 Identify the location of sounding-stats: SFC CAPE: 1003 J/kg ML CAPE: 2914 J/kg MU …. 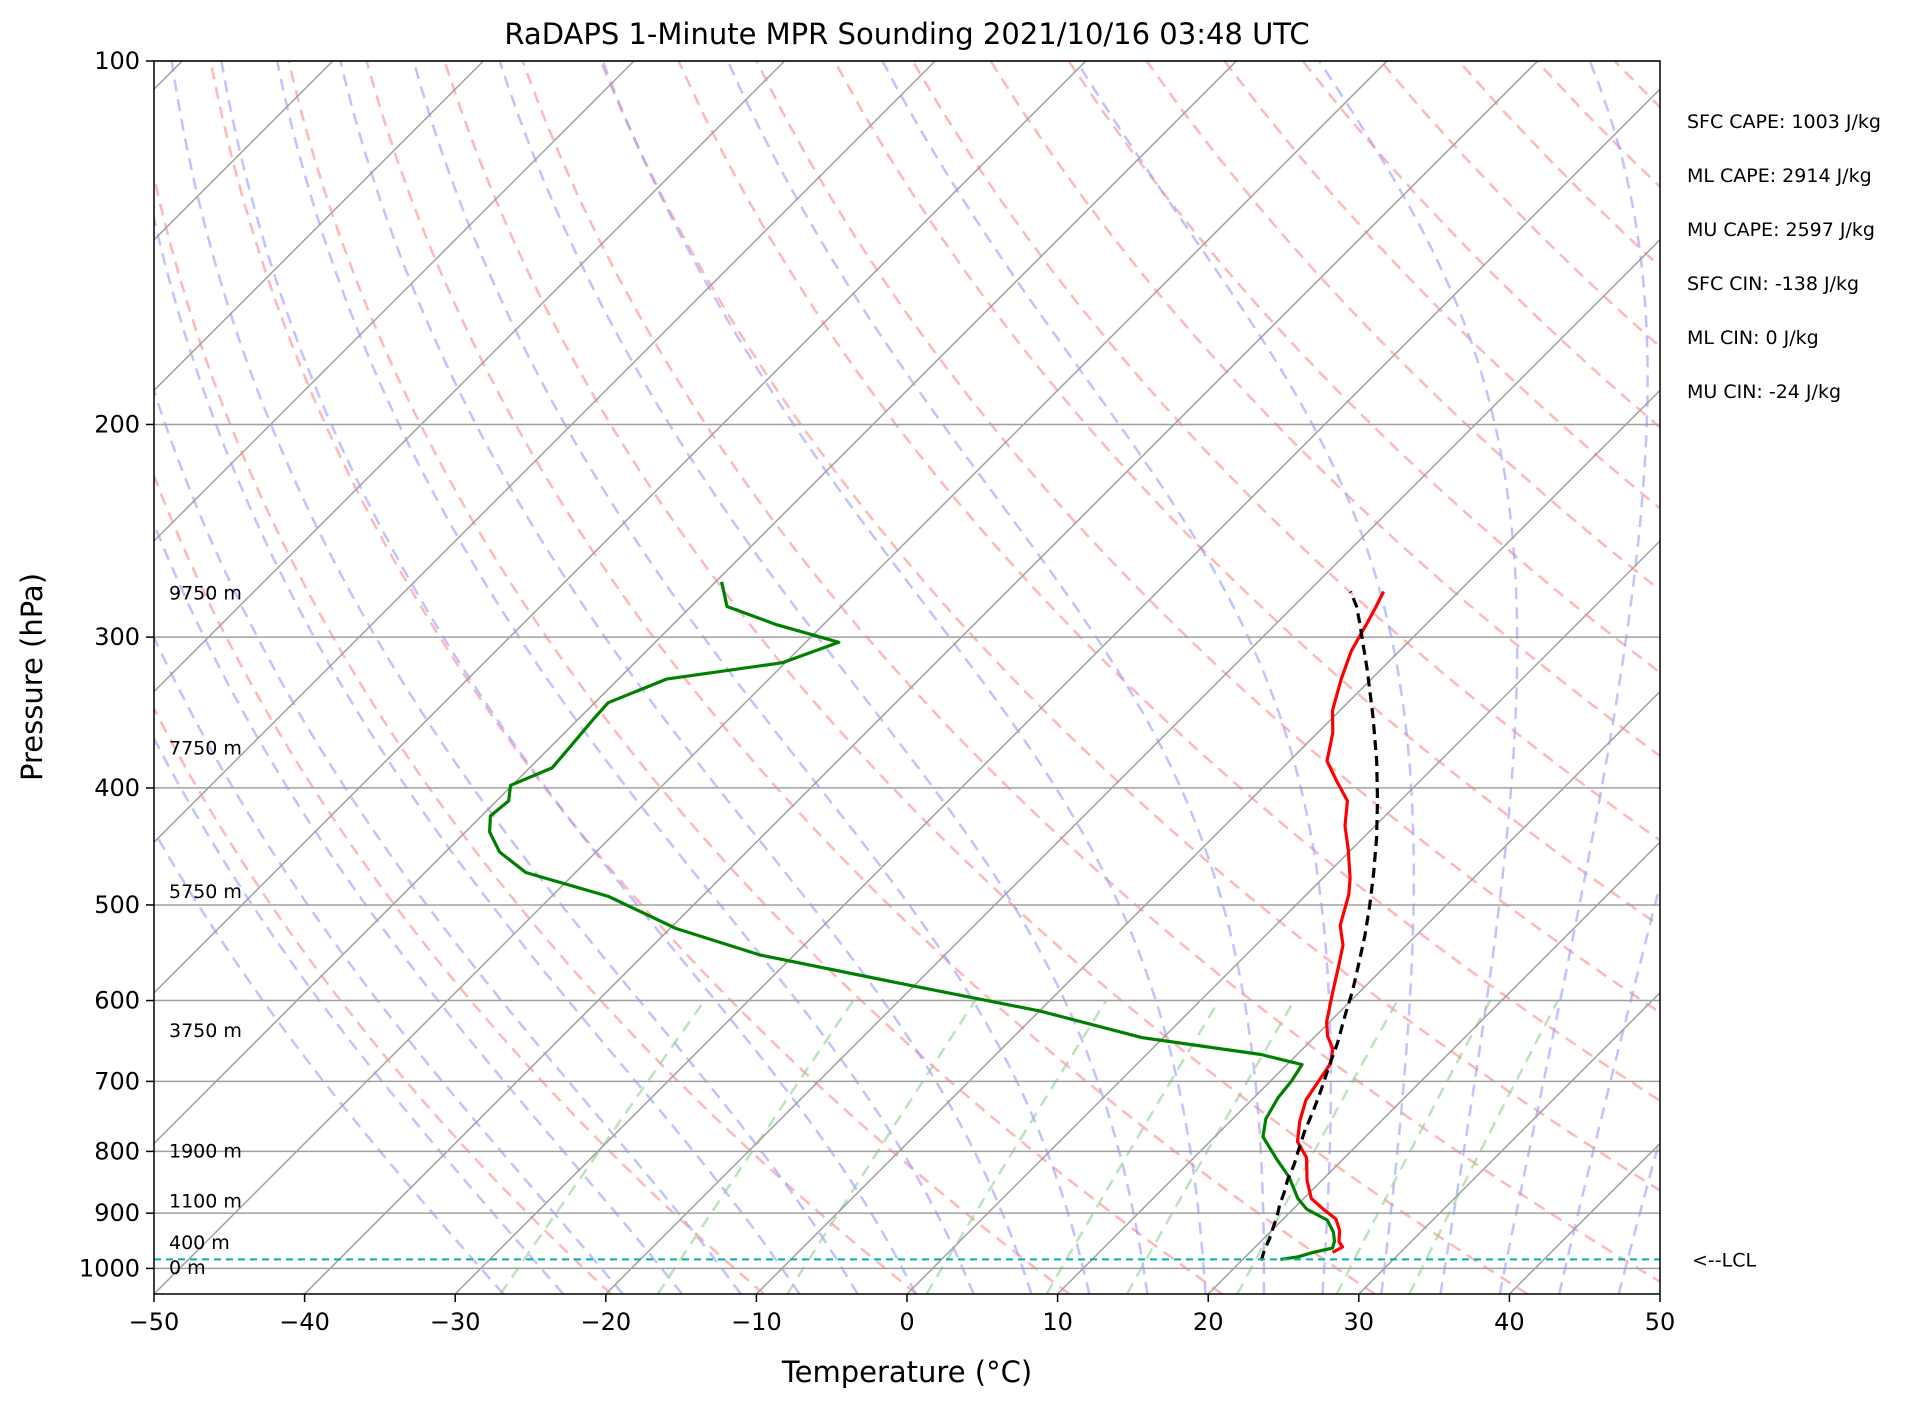
(1784, 257).